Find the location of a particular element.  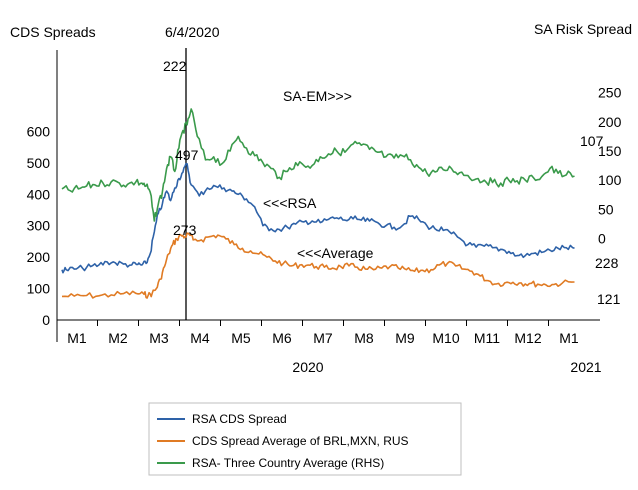

legend-label-rhs: RSA- Three Country Average (RHS) is located at coordinates (288, 463).